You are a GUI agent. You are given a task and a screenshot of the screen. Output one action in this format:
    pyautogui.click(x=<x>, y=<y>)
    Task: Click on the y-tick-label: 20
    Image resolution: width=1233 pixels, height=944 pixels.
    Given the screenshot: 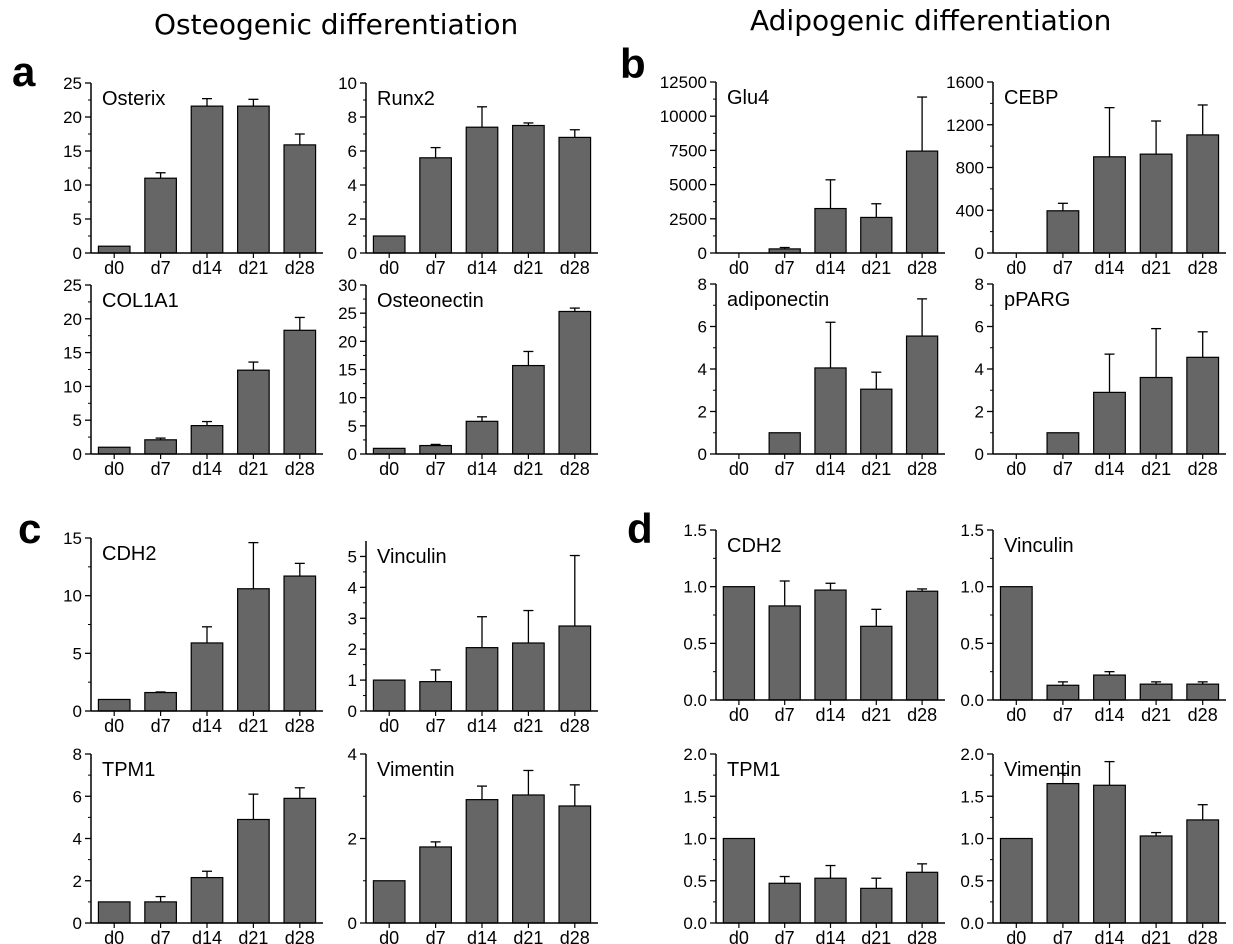 What is the action you would take?
    pyautogui.click(x=347, y=341)
    